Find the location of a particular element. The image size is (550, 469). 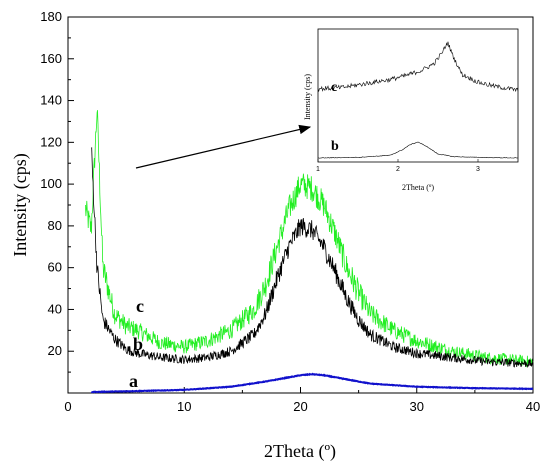

y-axis-title: Intensity (cps) is located at coordinates (20, 204).